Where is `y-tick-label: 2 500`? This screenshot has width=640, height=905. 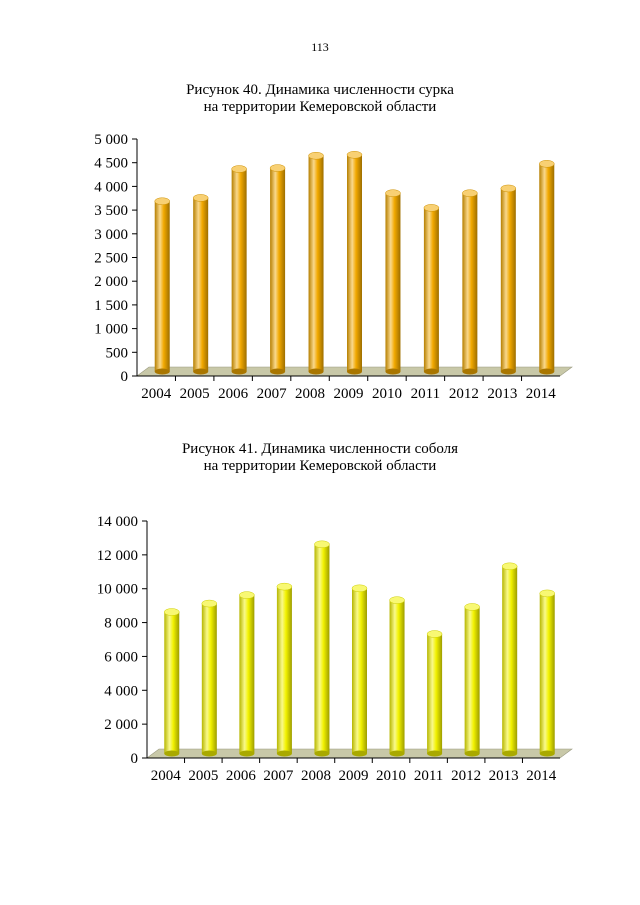 y-tick-label: 2 500 is located at coordinates (111, 259).